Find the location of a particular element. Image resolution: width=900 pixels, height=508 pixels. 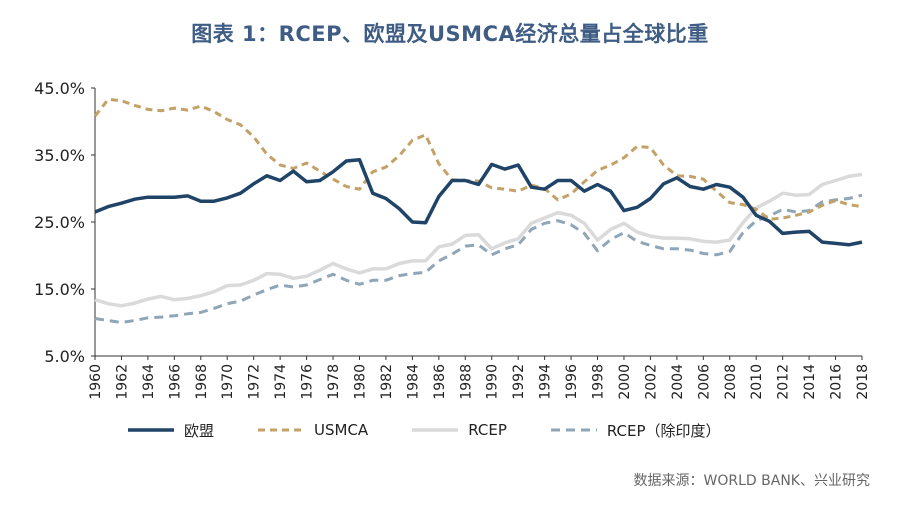

y-tick-label: 35.0% is located at coordinates (59, 155).